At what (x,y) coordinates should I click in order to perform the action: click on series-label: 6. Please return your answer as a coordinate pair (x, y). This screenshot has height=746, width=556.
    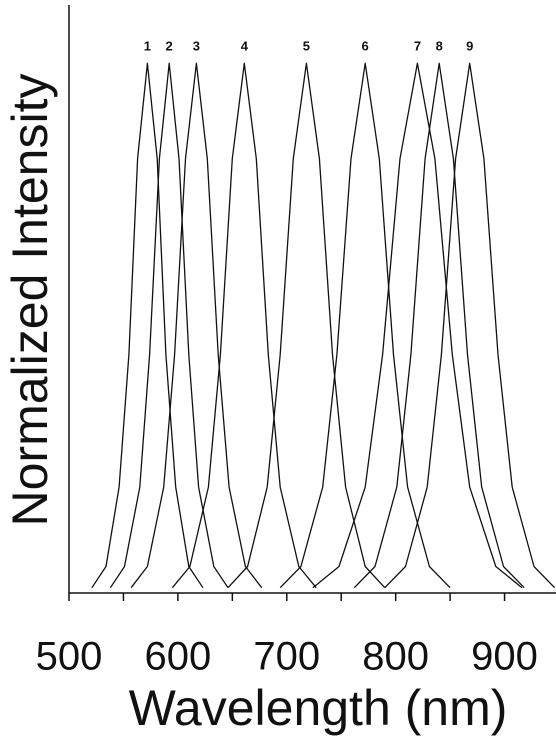
    Looking at the image, I should click on (365, 46).